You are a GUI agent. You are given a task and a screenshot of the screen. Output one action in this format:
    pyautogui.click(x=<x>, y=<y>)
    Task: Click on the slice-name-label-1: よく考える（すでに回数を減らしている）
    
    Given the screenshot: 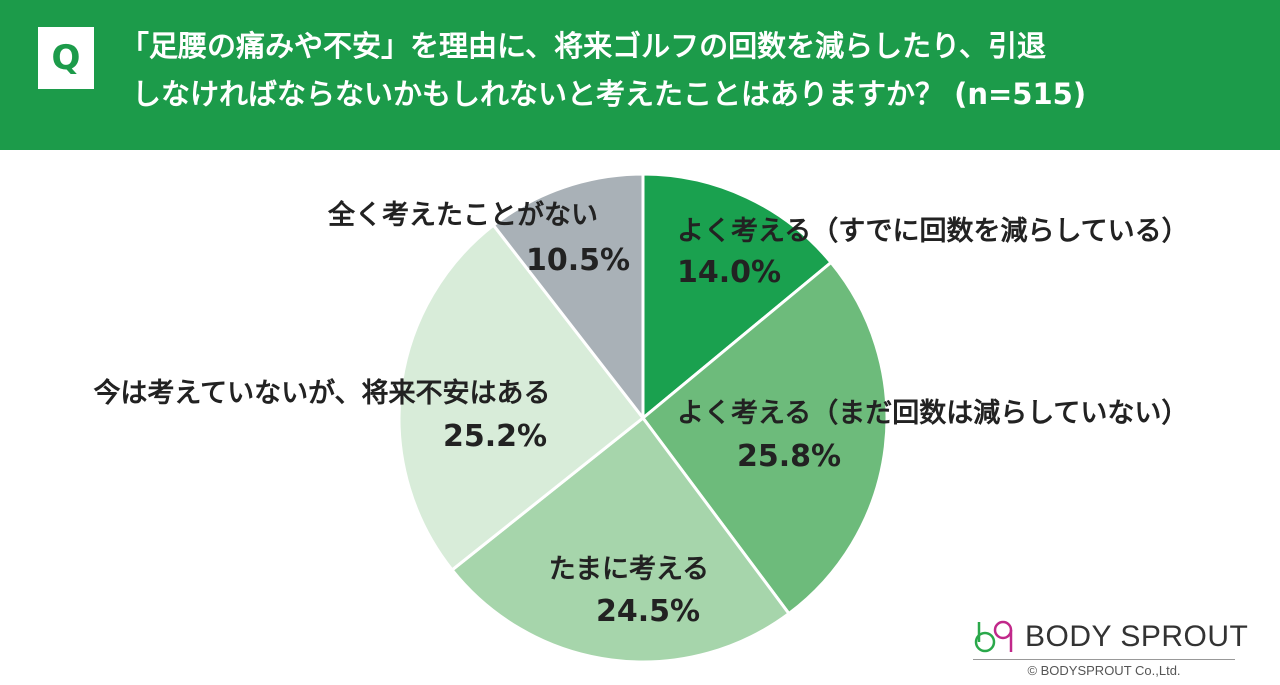 What is the action you would take?
    pyautogui.click(x=933, y=231)
    